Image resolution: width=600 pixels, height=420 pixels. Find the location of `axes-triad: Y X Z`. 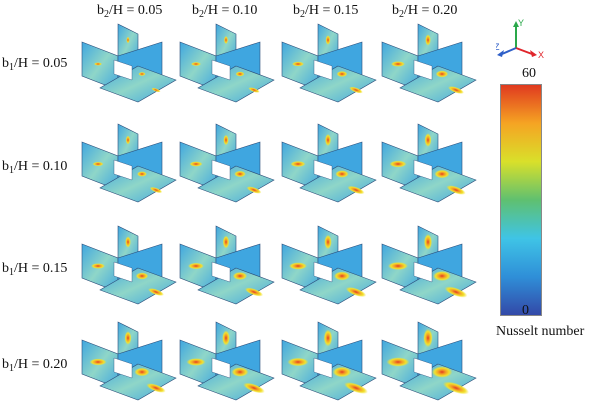

axes-triad: Y X Z is located at coordinates (520, 39).